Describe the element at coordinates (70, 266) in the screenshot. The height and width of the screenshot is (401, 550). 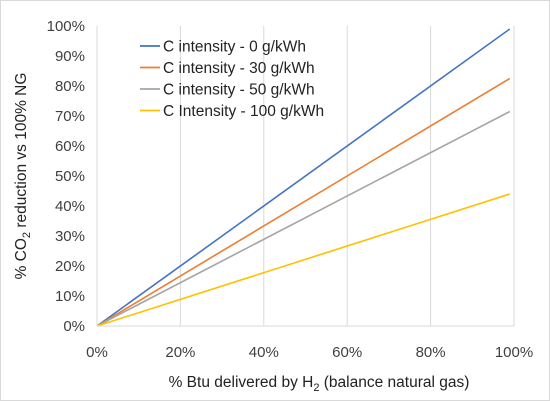
I see `y-tick-label-2: 20%` at that location.